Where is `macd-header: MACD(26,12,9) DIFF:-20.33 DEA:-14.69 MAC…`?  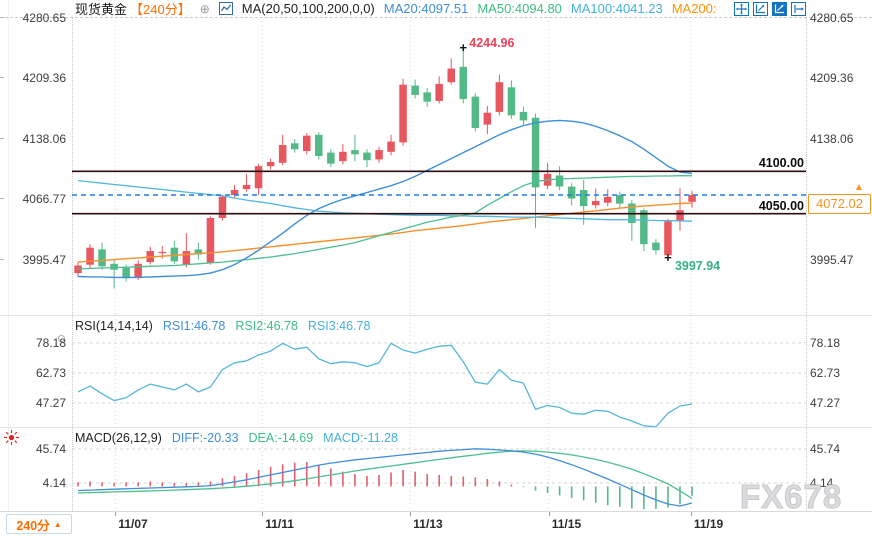 macd-header: MACD(26,12,9) DIFF:-20.33 DEA:-14.69 MAC… is located at coordinates (236, 438).